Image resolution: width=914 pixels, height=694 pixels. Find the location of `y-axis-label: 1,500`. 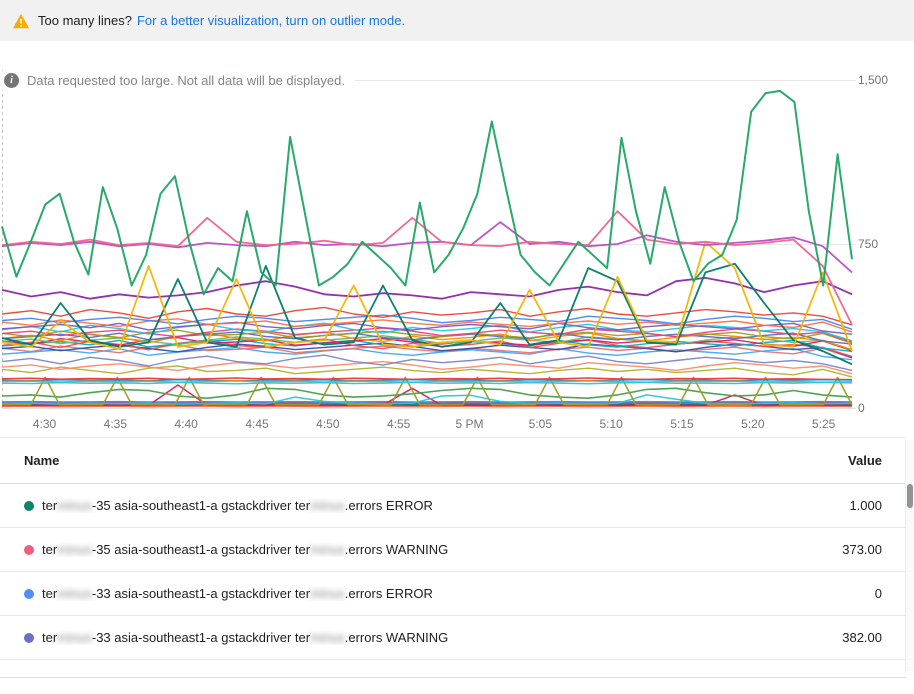

y-axis-label: 1,500 is located at coordinates (873, 80).